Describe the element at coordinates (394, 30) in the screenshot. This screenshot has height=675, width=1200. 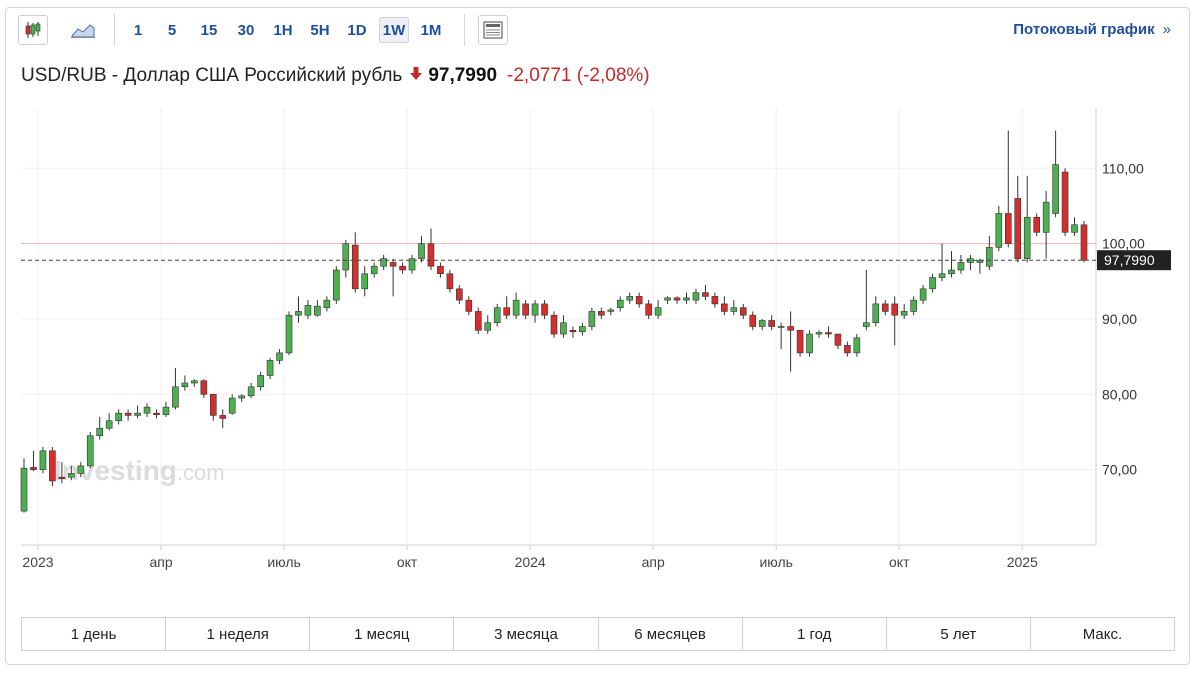
I see `interval-1w: 1W` at that location.